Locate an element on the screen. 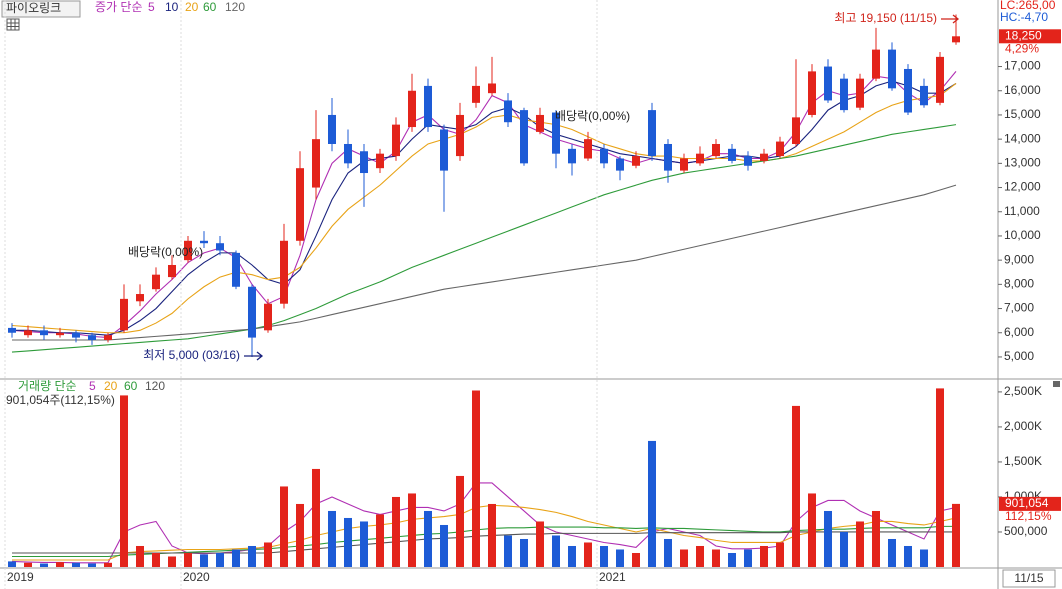 This screenshot has height=589, width=1062. hc-label: HC:-4,70 is located at coordinates (1024, 17).